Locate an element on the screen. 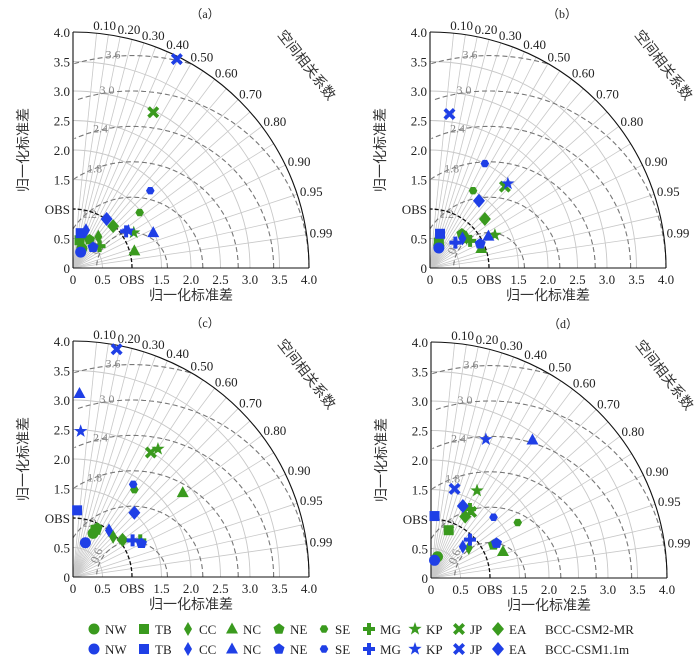 The height and width of the screenshot is (658, 700). correlation-tick-label: 0.80 is located at coordinates (631, 121).